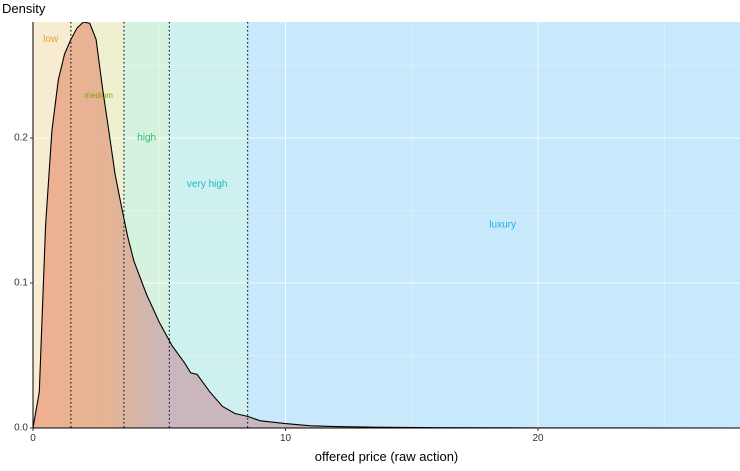 The image size is (740, 471). I want to click on band-label-low: low, so click(51, 39).